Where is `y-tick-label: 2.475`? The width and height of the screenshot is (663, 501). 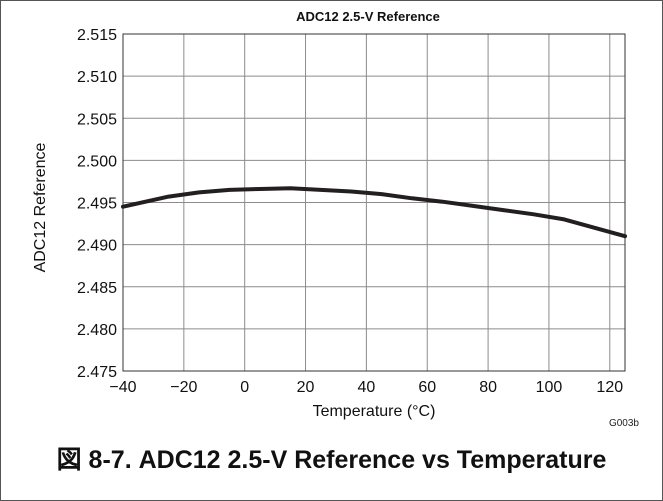
y-tick-label: 2.475 is located at coordinates (97, 372).